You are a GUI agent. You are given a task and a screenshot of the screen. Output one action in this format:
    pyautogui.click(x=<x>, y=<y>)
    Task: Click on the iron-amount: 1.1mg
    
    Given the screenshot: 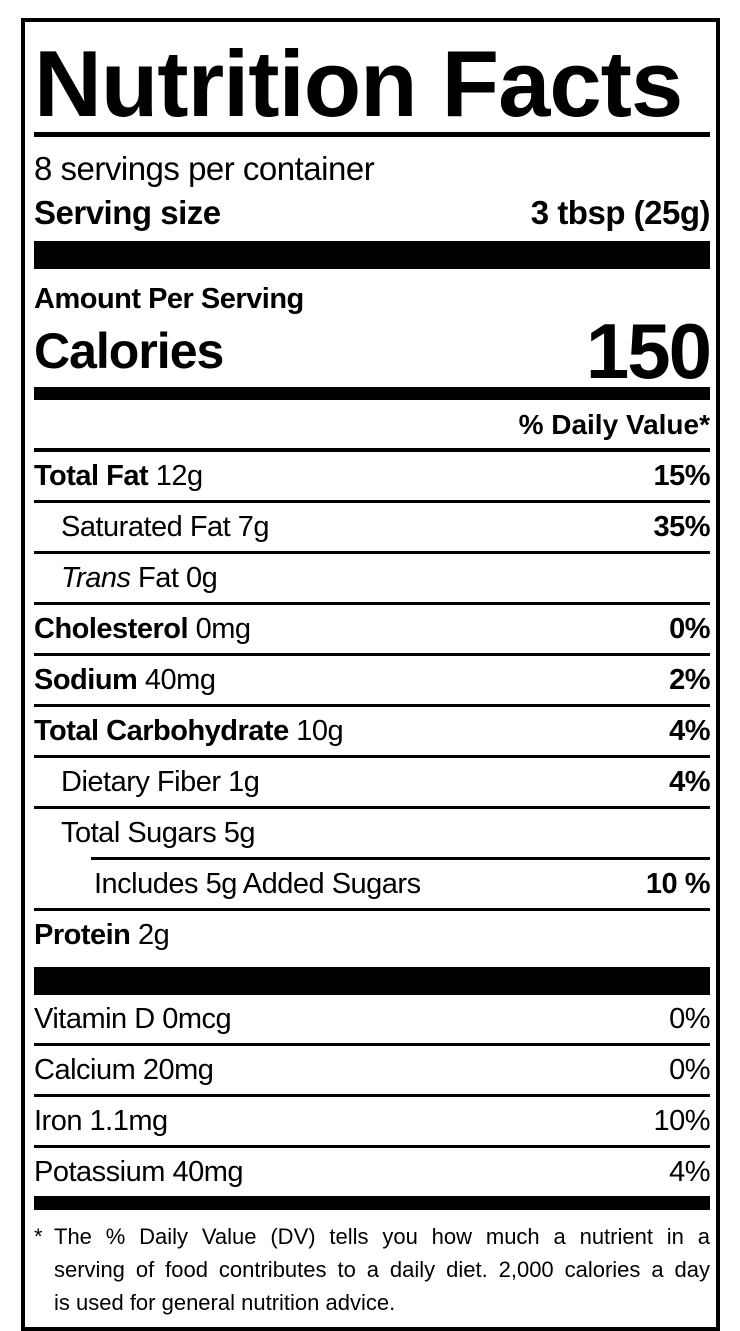 What is the action you would take?
    pyautogui.click(x=129, y=1121)
    